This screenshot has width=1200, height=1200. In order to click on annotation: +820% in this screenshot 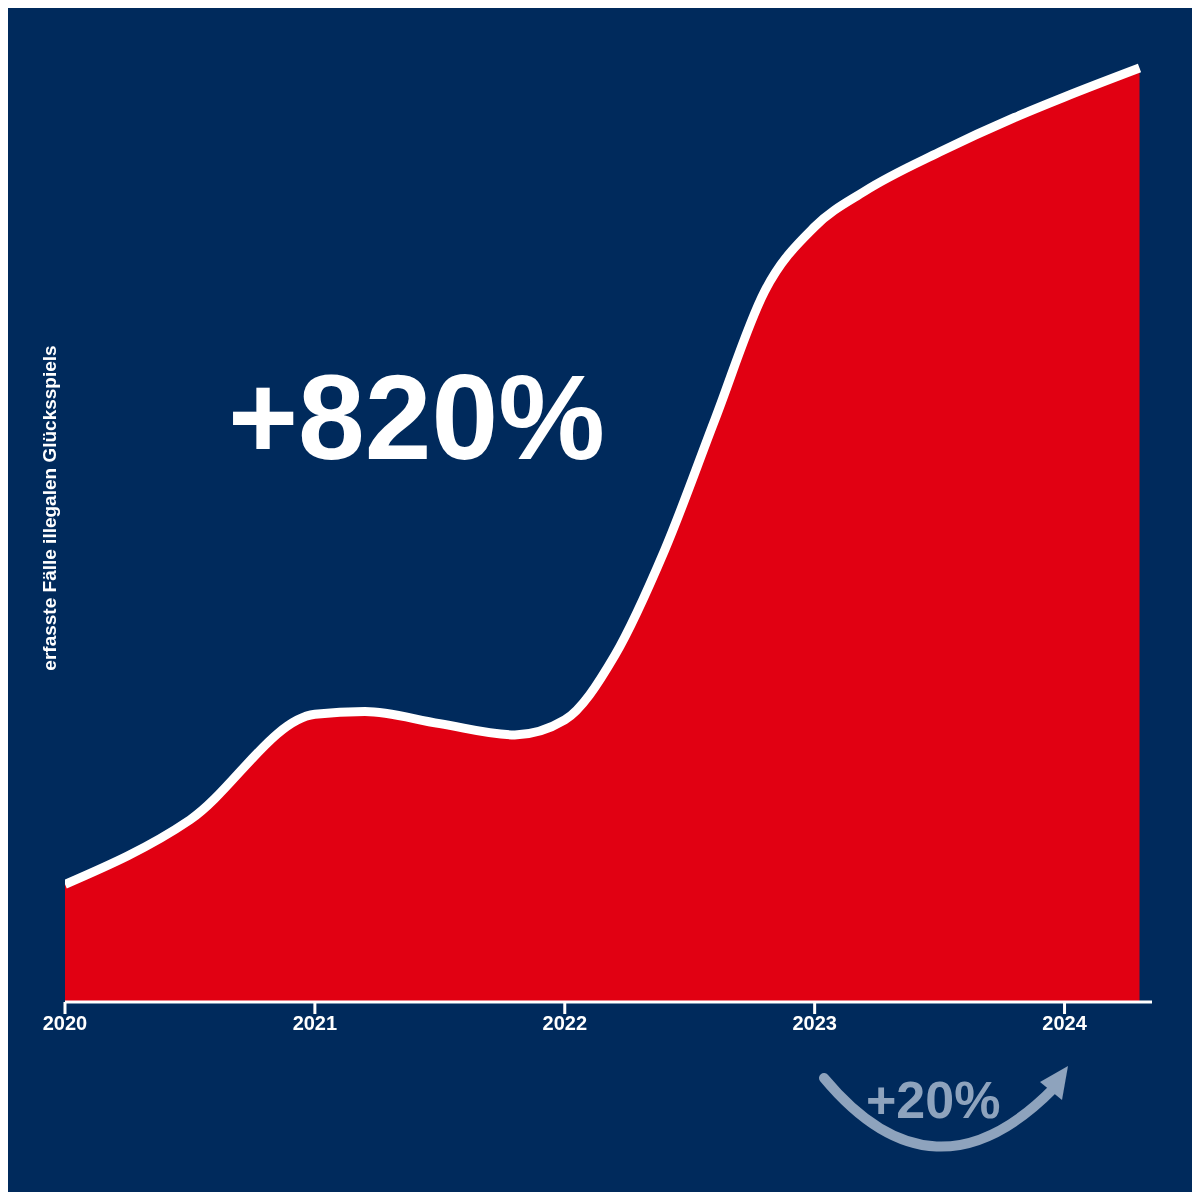, I will do `click(416, 417)`.